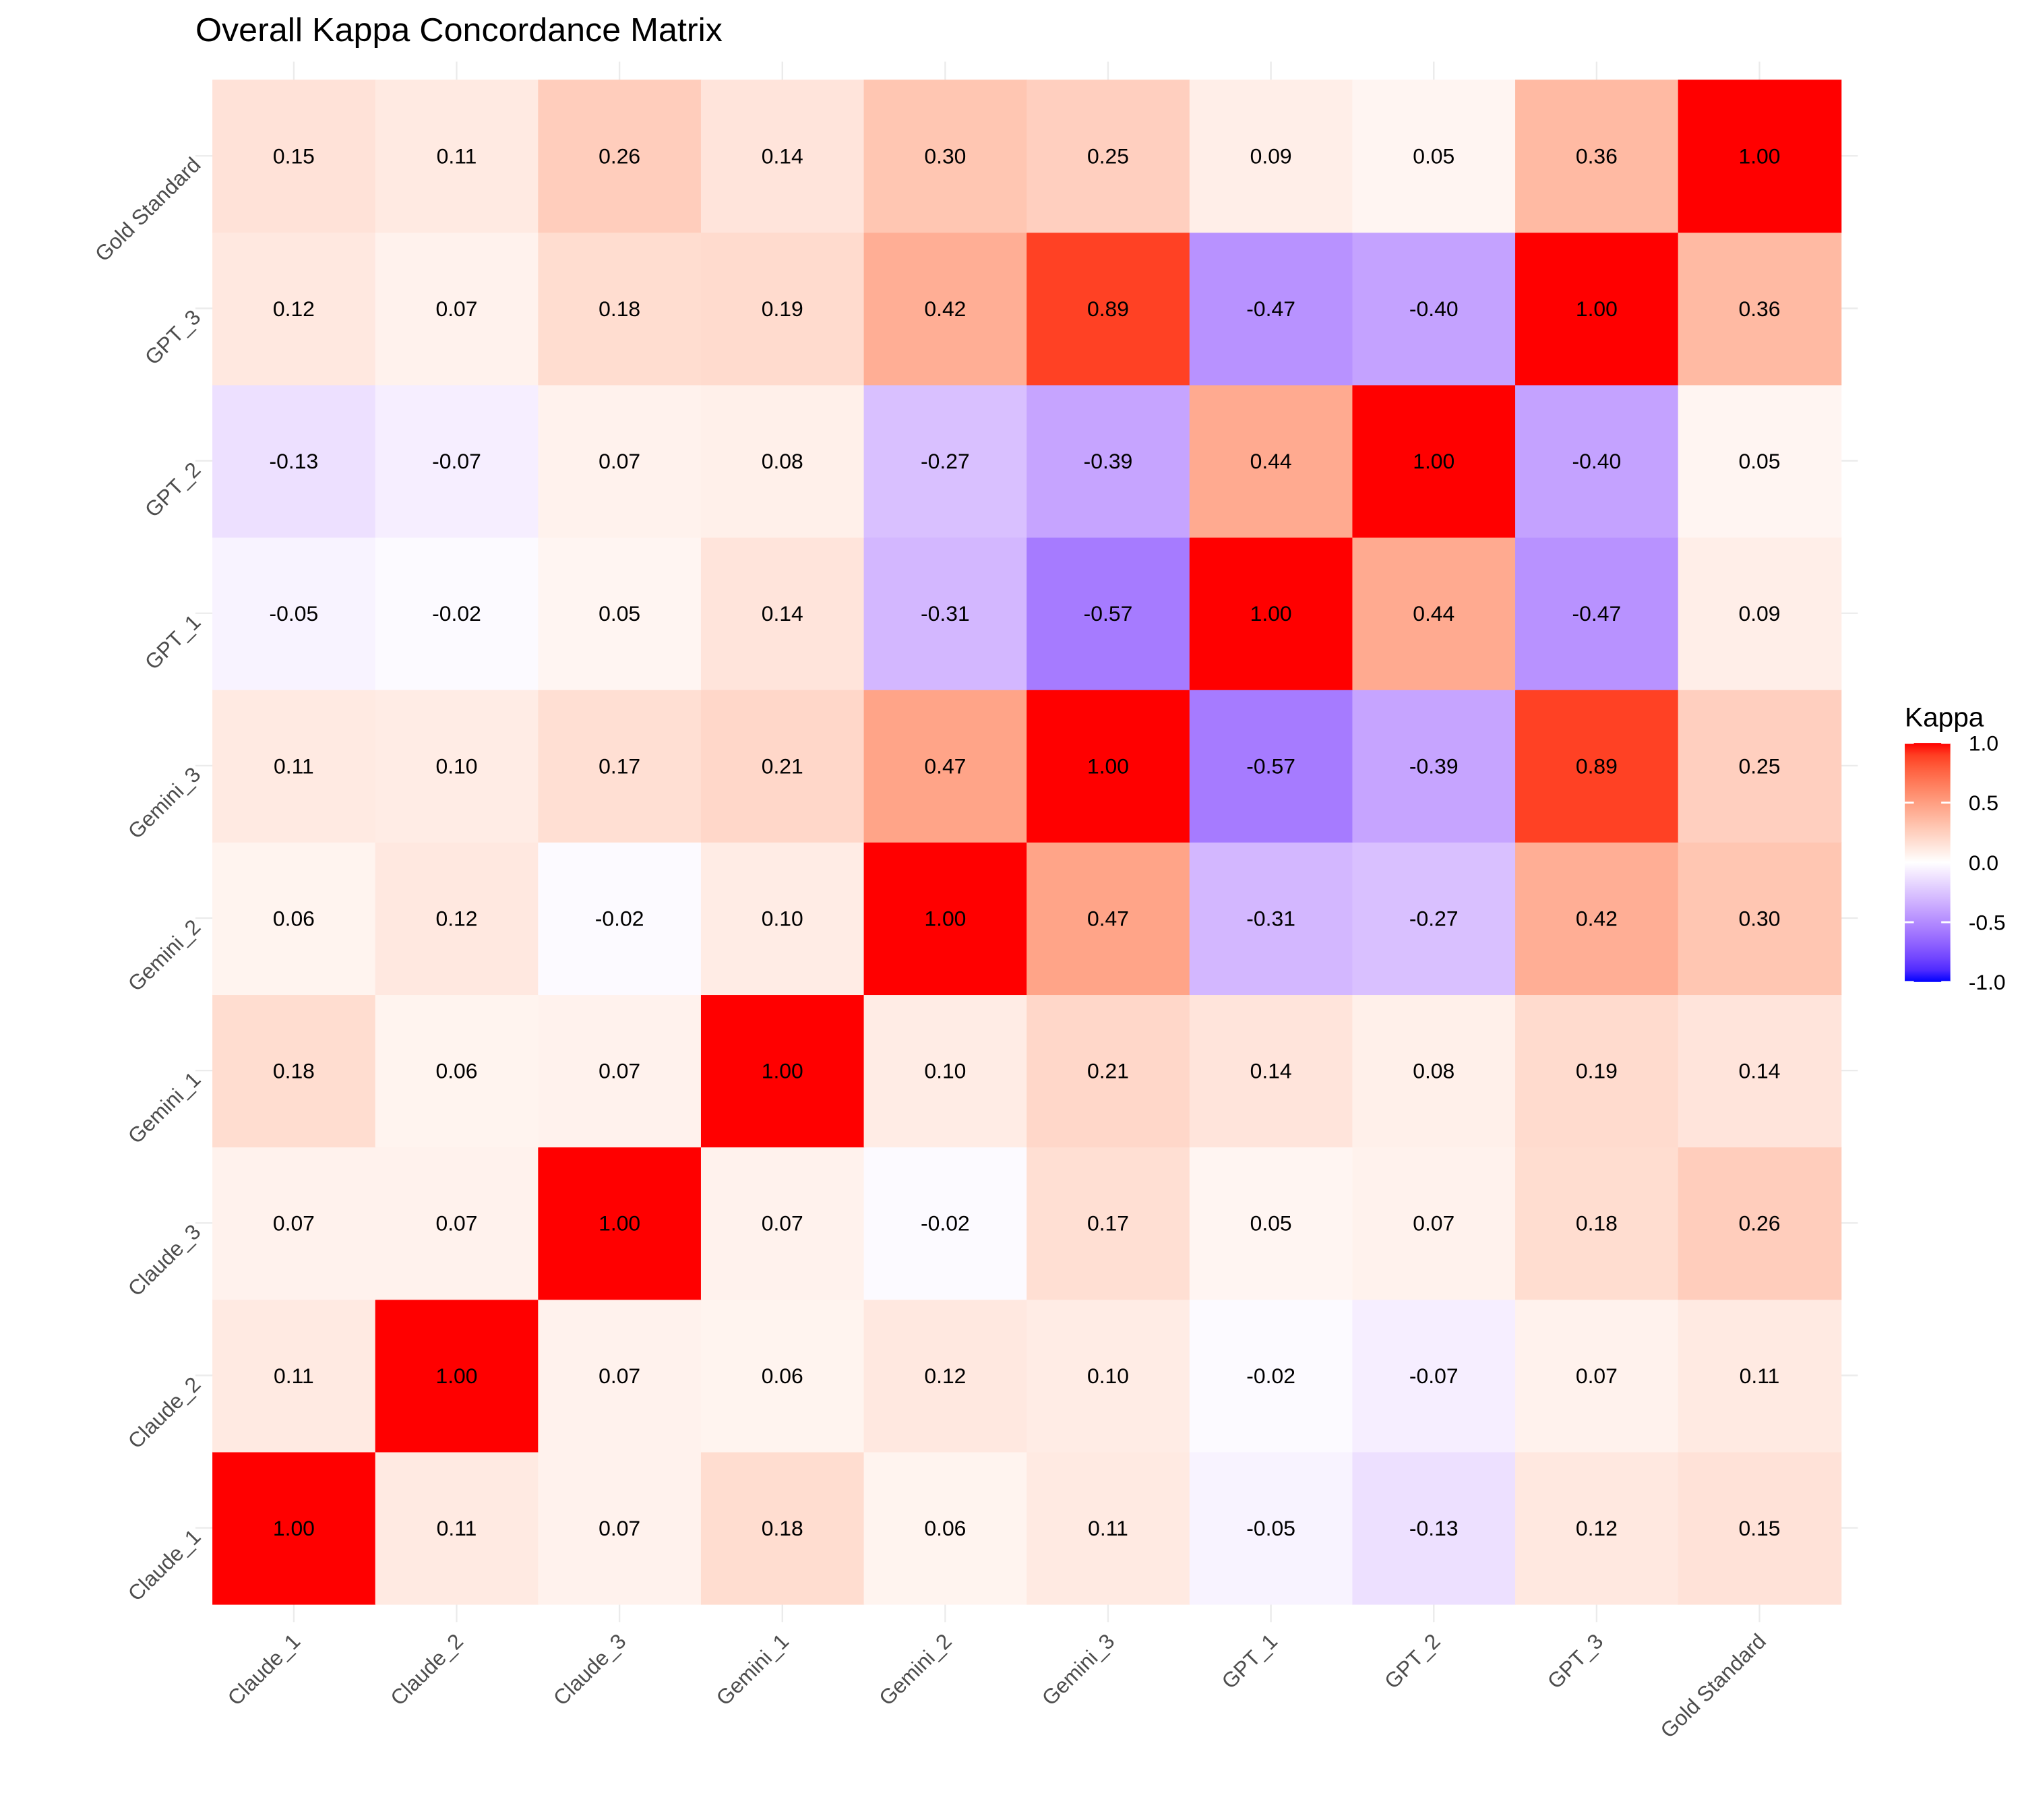 This screenshot has height=1820, width=2022. What do you see at coordinates (1983, 743) in the screenshot?
I see `colorbar-tick-label: 1.0` at bounding box center [1983, 743].